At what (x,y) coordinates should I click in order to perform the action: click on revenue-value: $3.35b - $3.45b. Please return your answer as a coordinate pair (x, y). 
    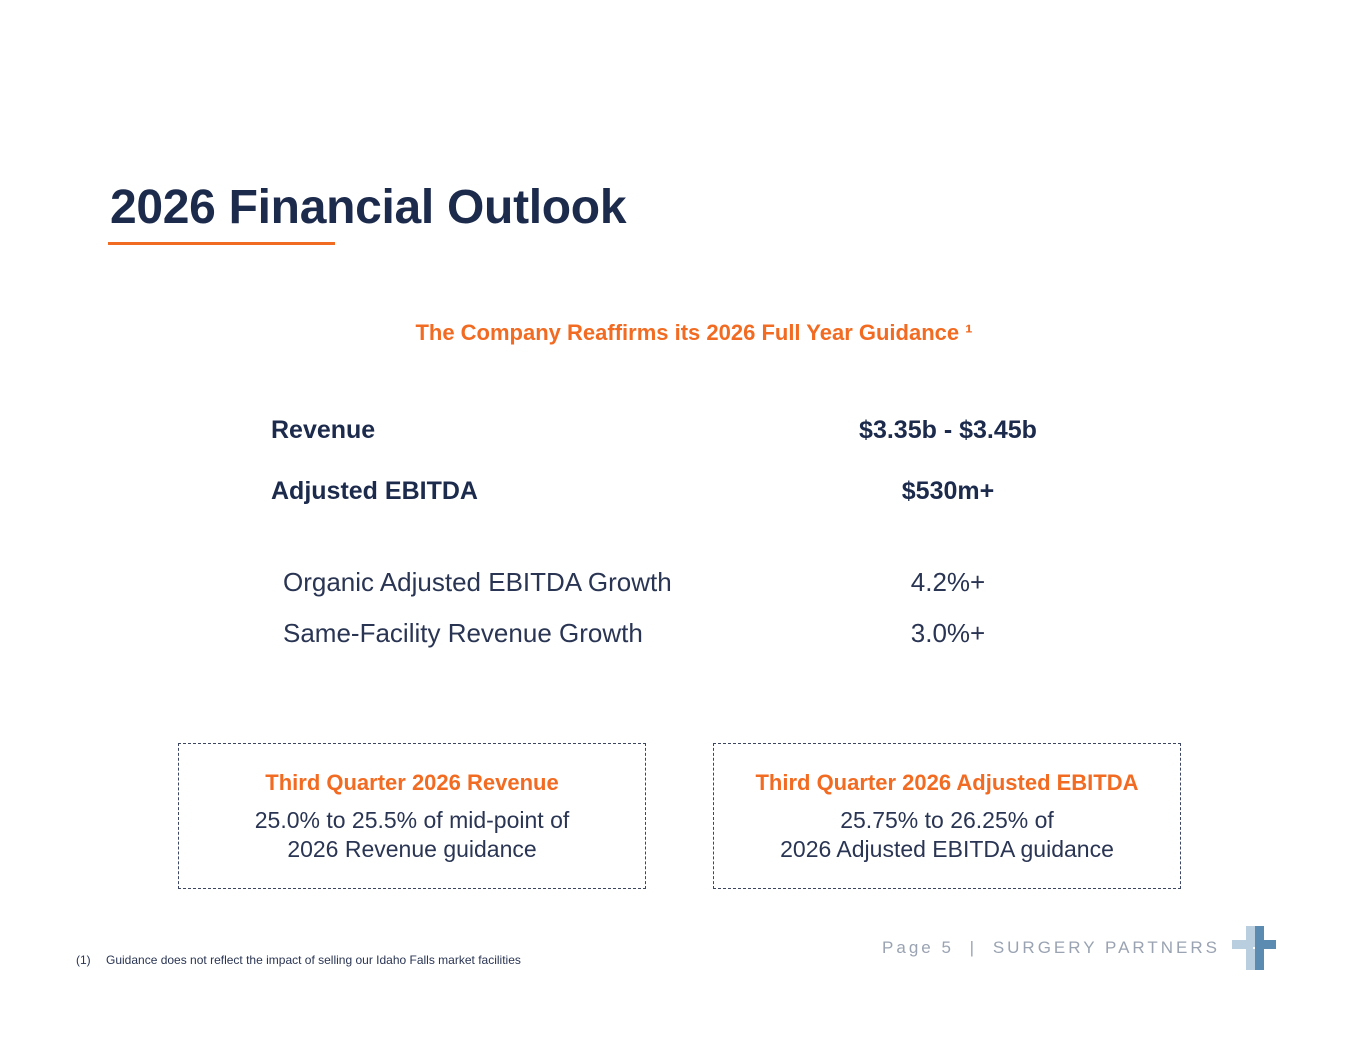
    Looking at the image, I should click on (948, 430).